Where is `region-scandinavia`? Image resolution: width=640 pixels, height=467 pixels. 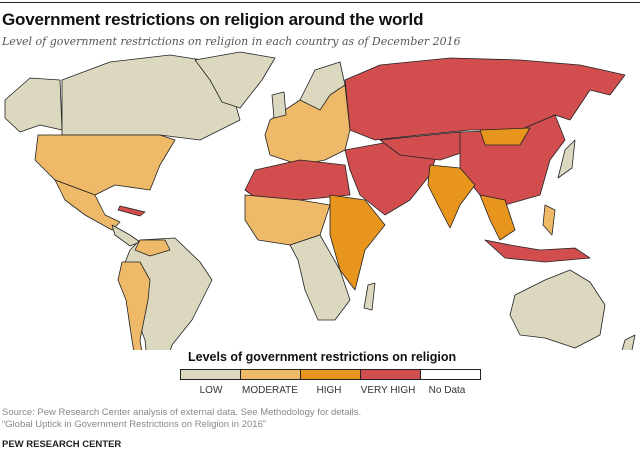 region-scandinavia is located at coordinates (322, 86).